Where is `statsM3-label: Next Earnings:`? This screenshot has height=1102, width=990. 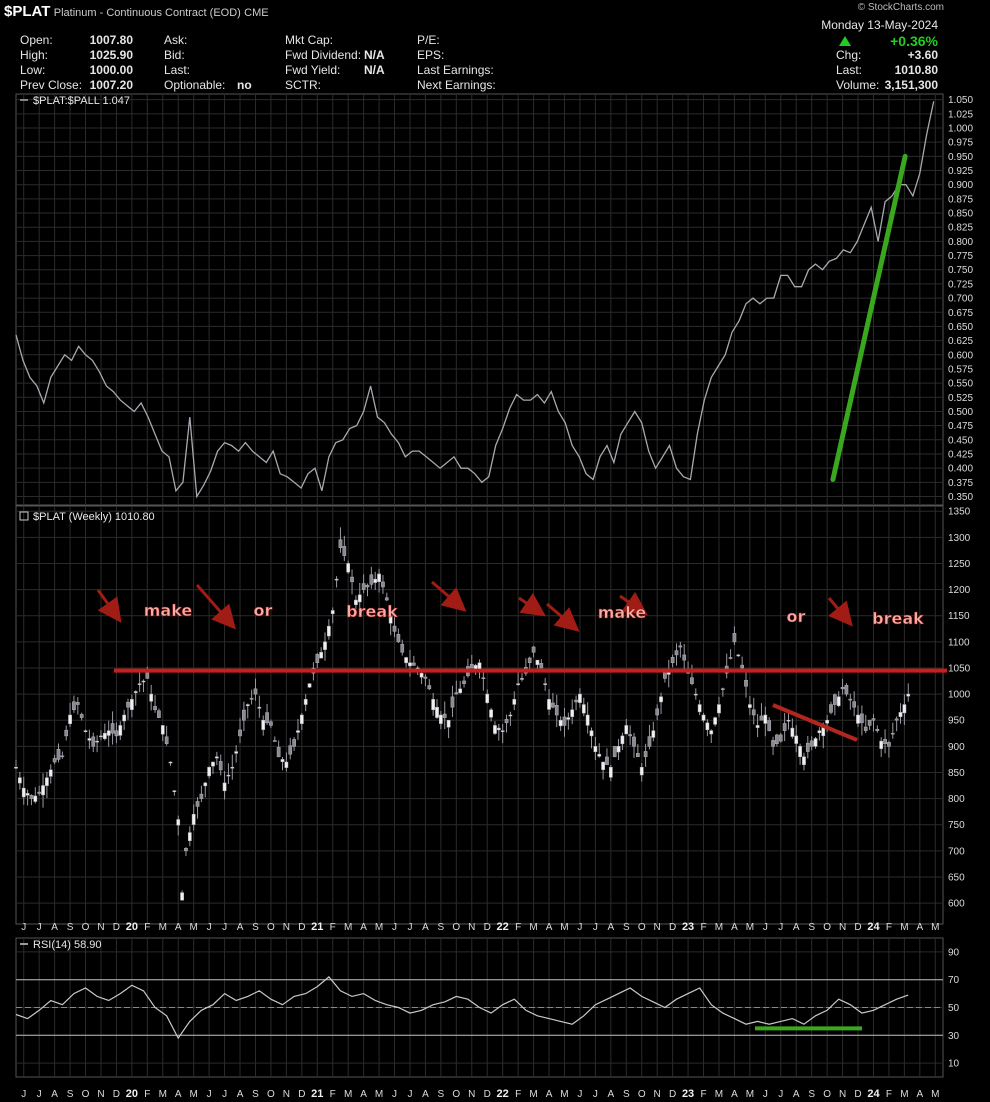
statsM3-label: Next Earnings: is located at coordinates (456, 85).